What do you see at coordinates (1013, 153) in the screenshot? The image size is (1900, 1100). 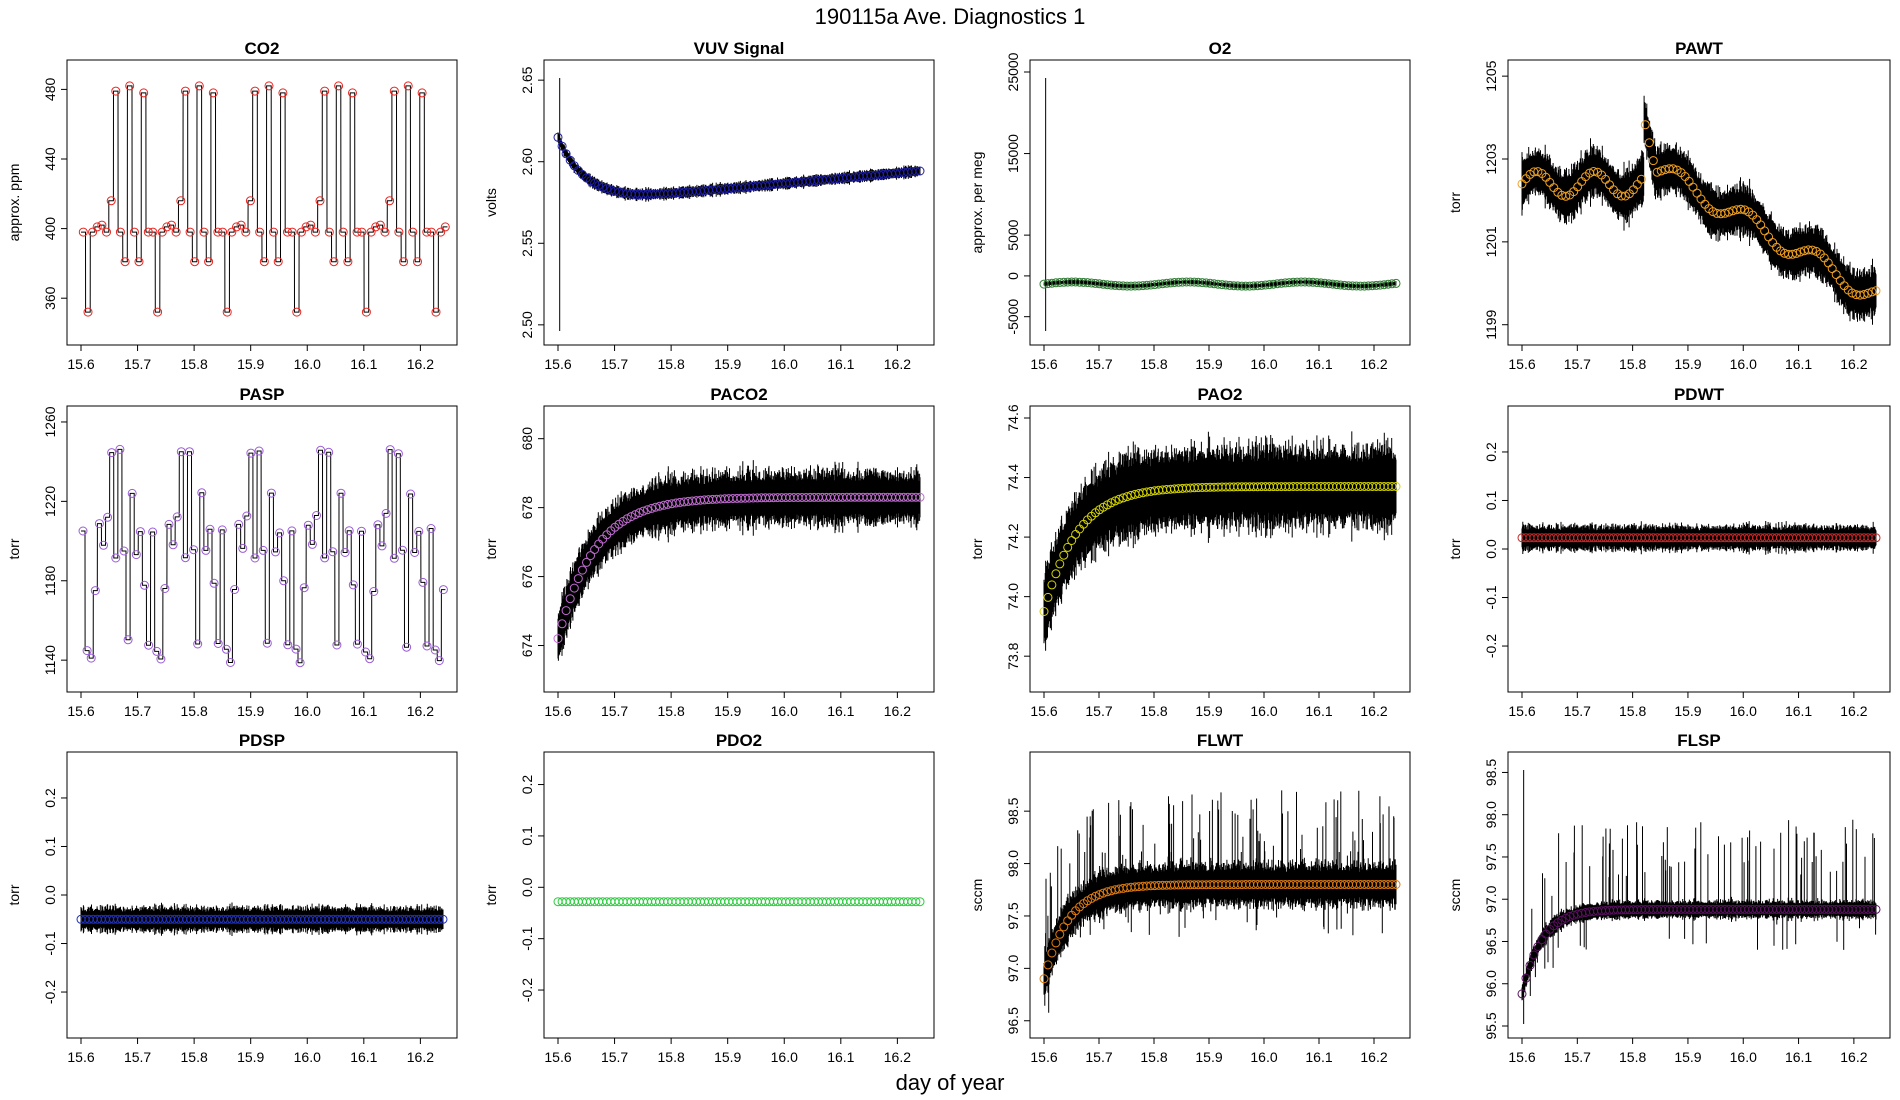 I see `y-tick-label: 15000` at bounding box center [1013, 153].